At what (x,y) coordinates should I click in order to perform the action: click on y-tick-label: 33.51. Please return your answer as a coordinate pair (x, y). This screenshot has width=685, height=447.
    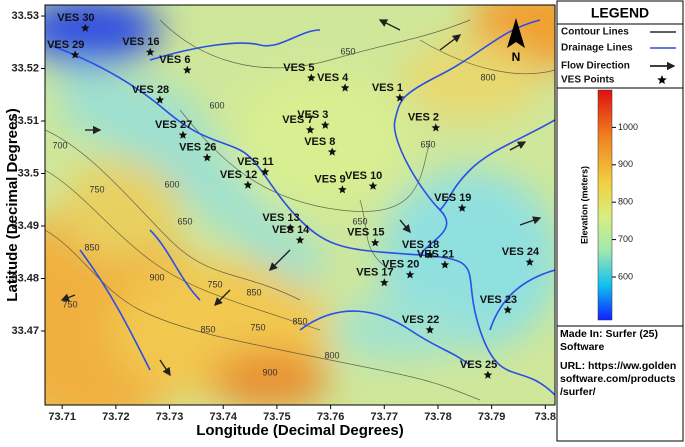
    Looking at the image, I should click on (25, 121).